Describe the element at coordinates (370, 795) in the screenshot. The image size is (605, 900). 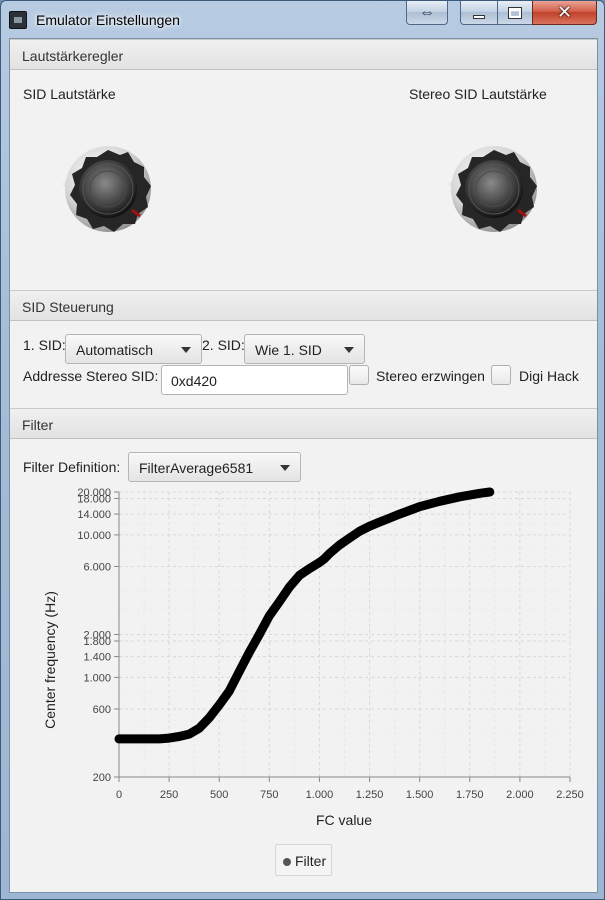
I see `x-tick-label: 1.250` at that location.